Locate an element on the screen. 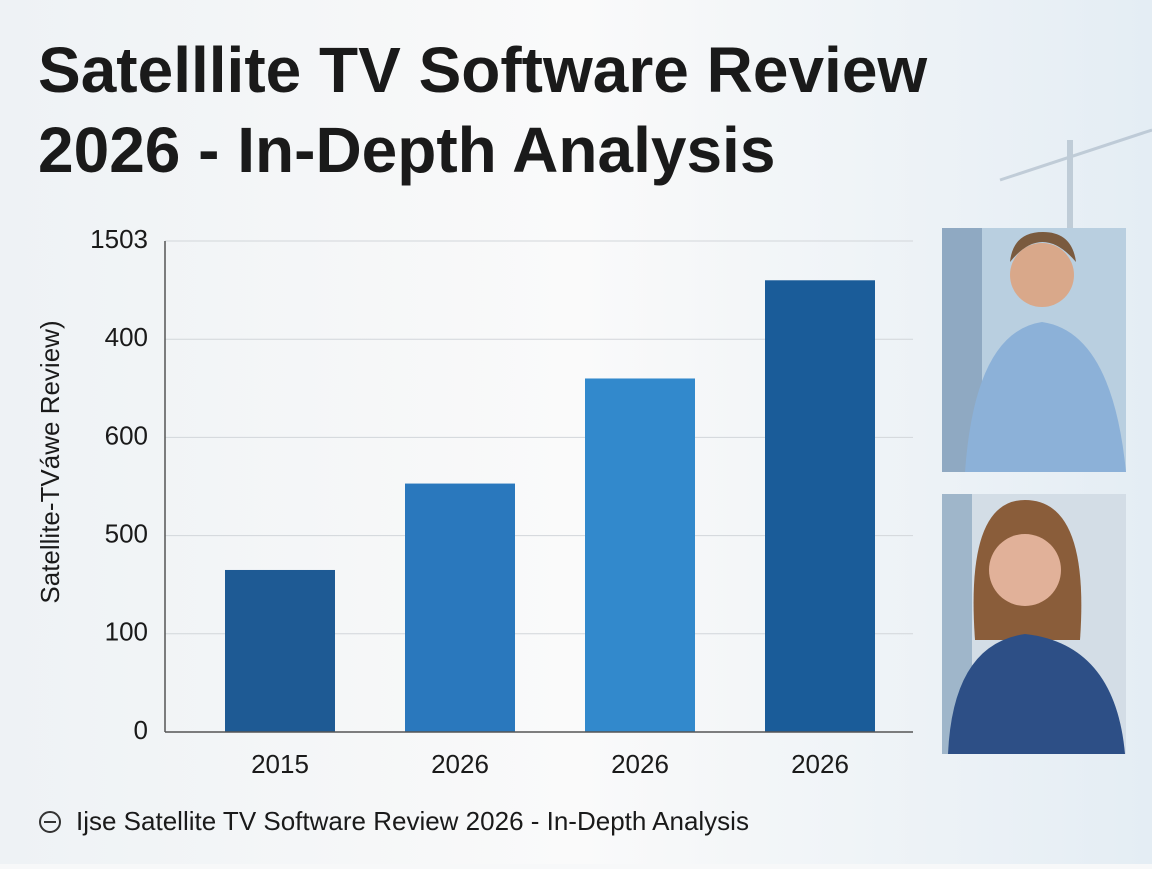  photo-man is located at coordinates (1034, 350).